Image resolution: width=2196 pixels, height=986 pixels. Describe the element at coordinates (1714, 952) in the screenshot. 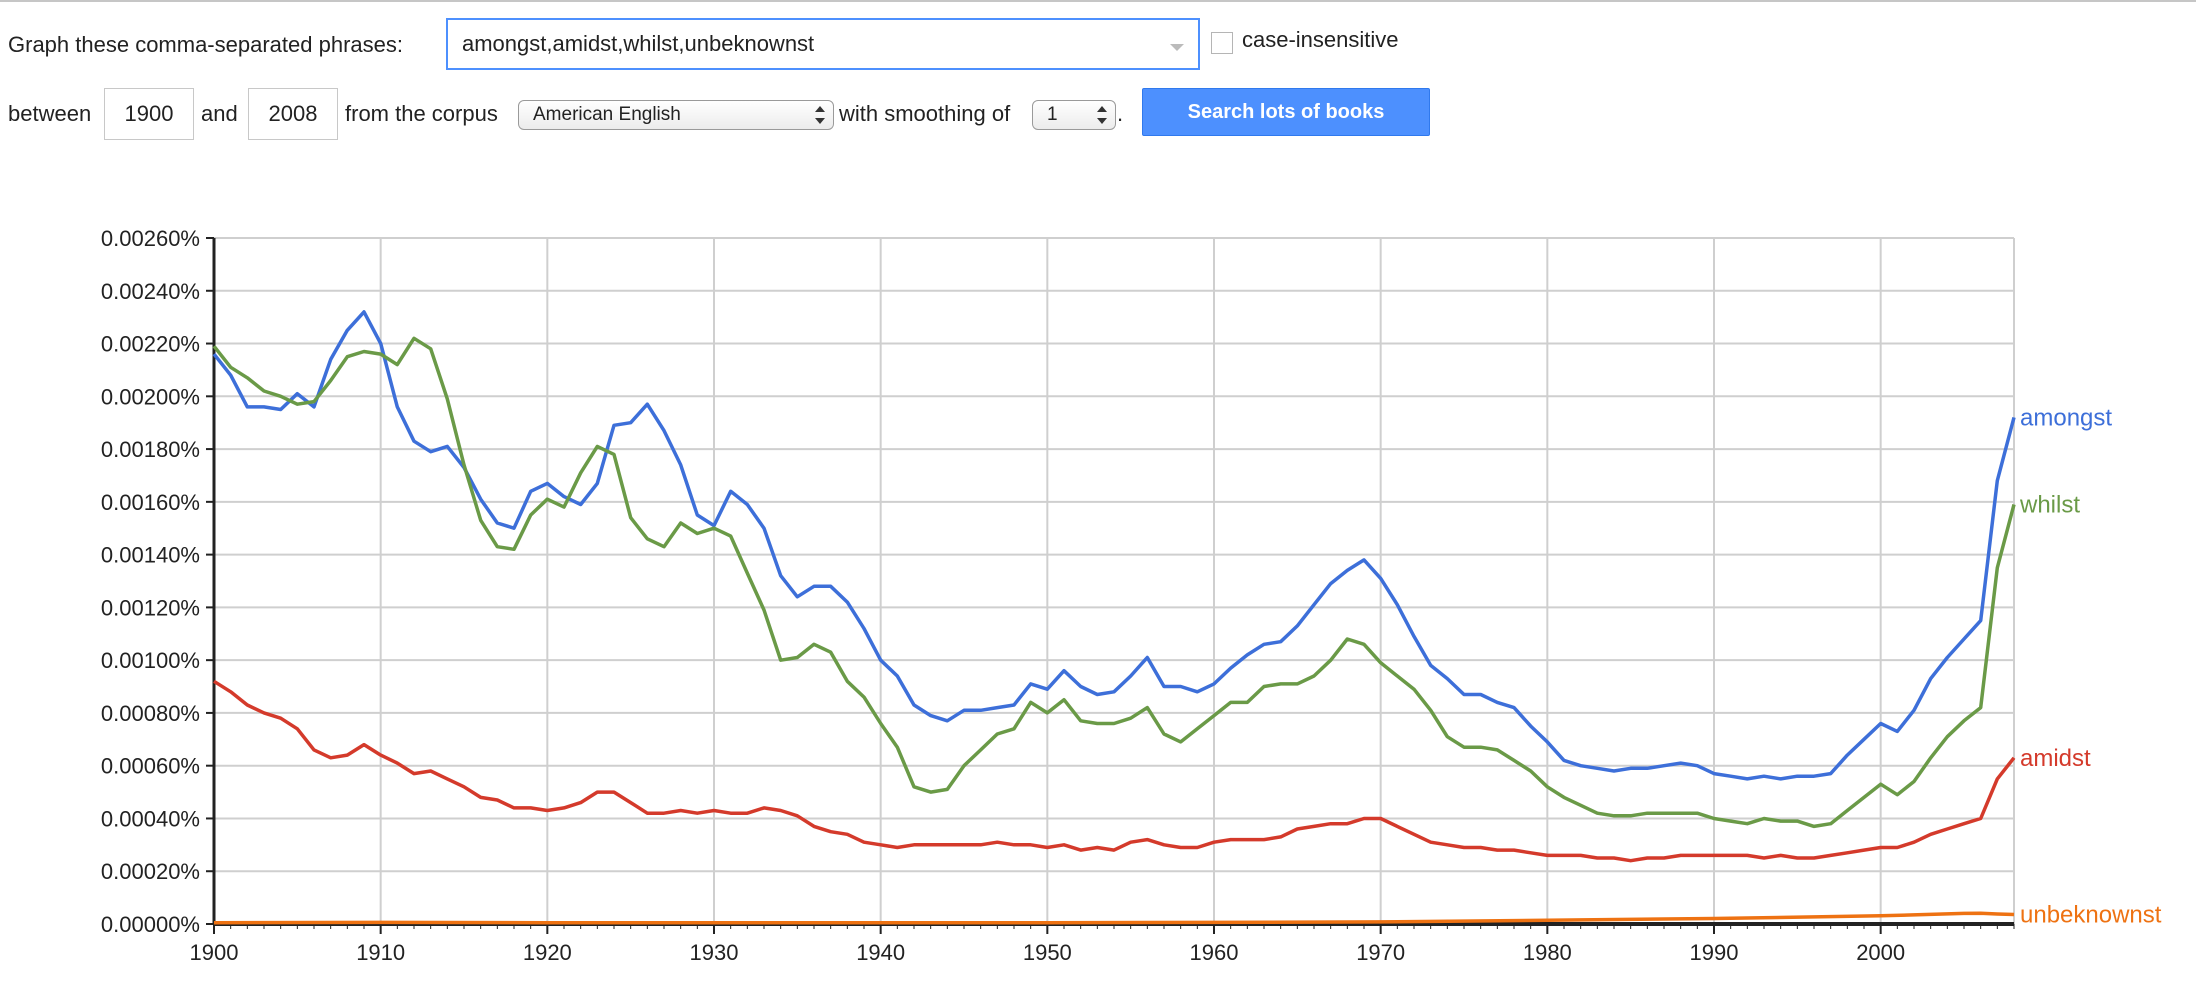

I see `x-tick-label: 1990` at that location.